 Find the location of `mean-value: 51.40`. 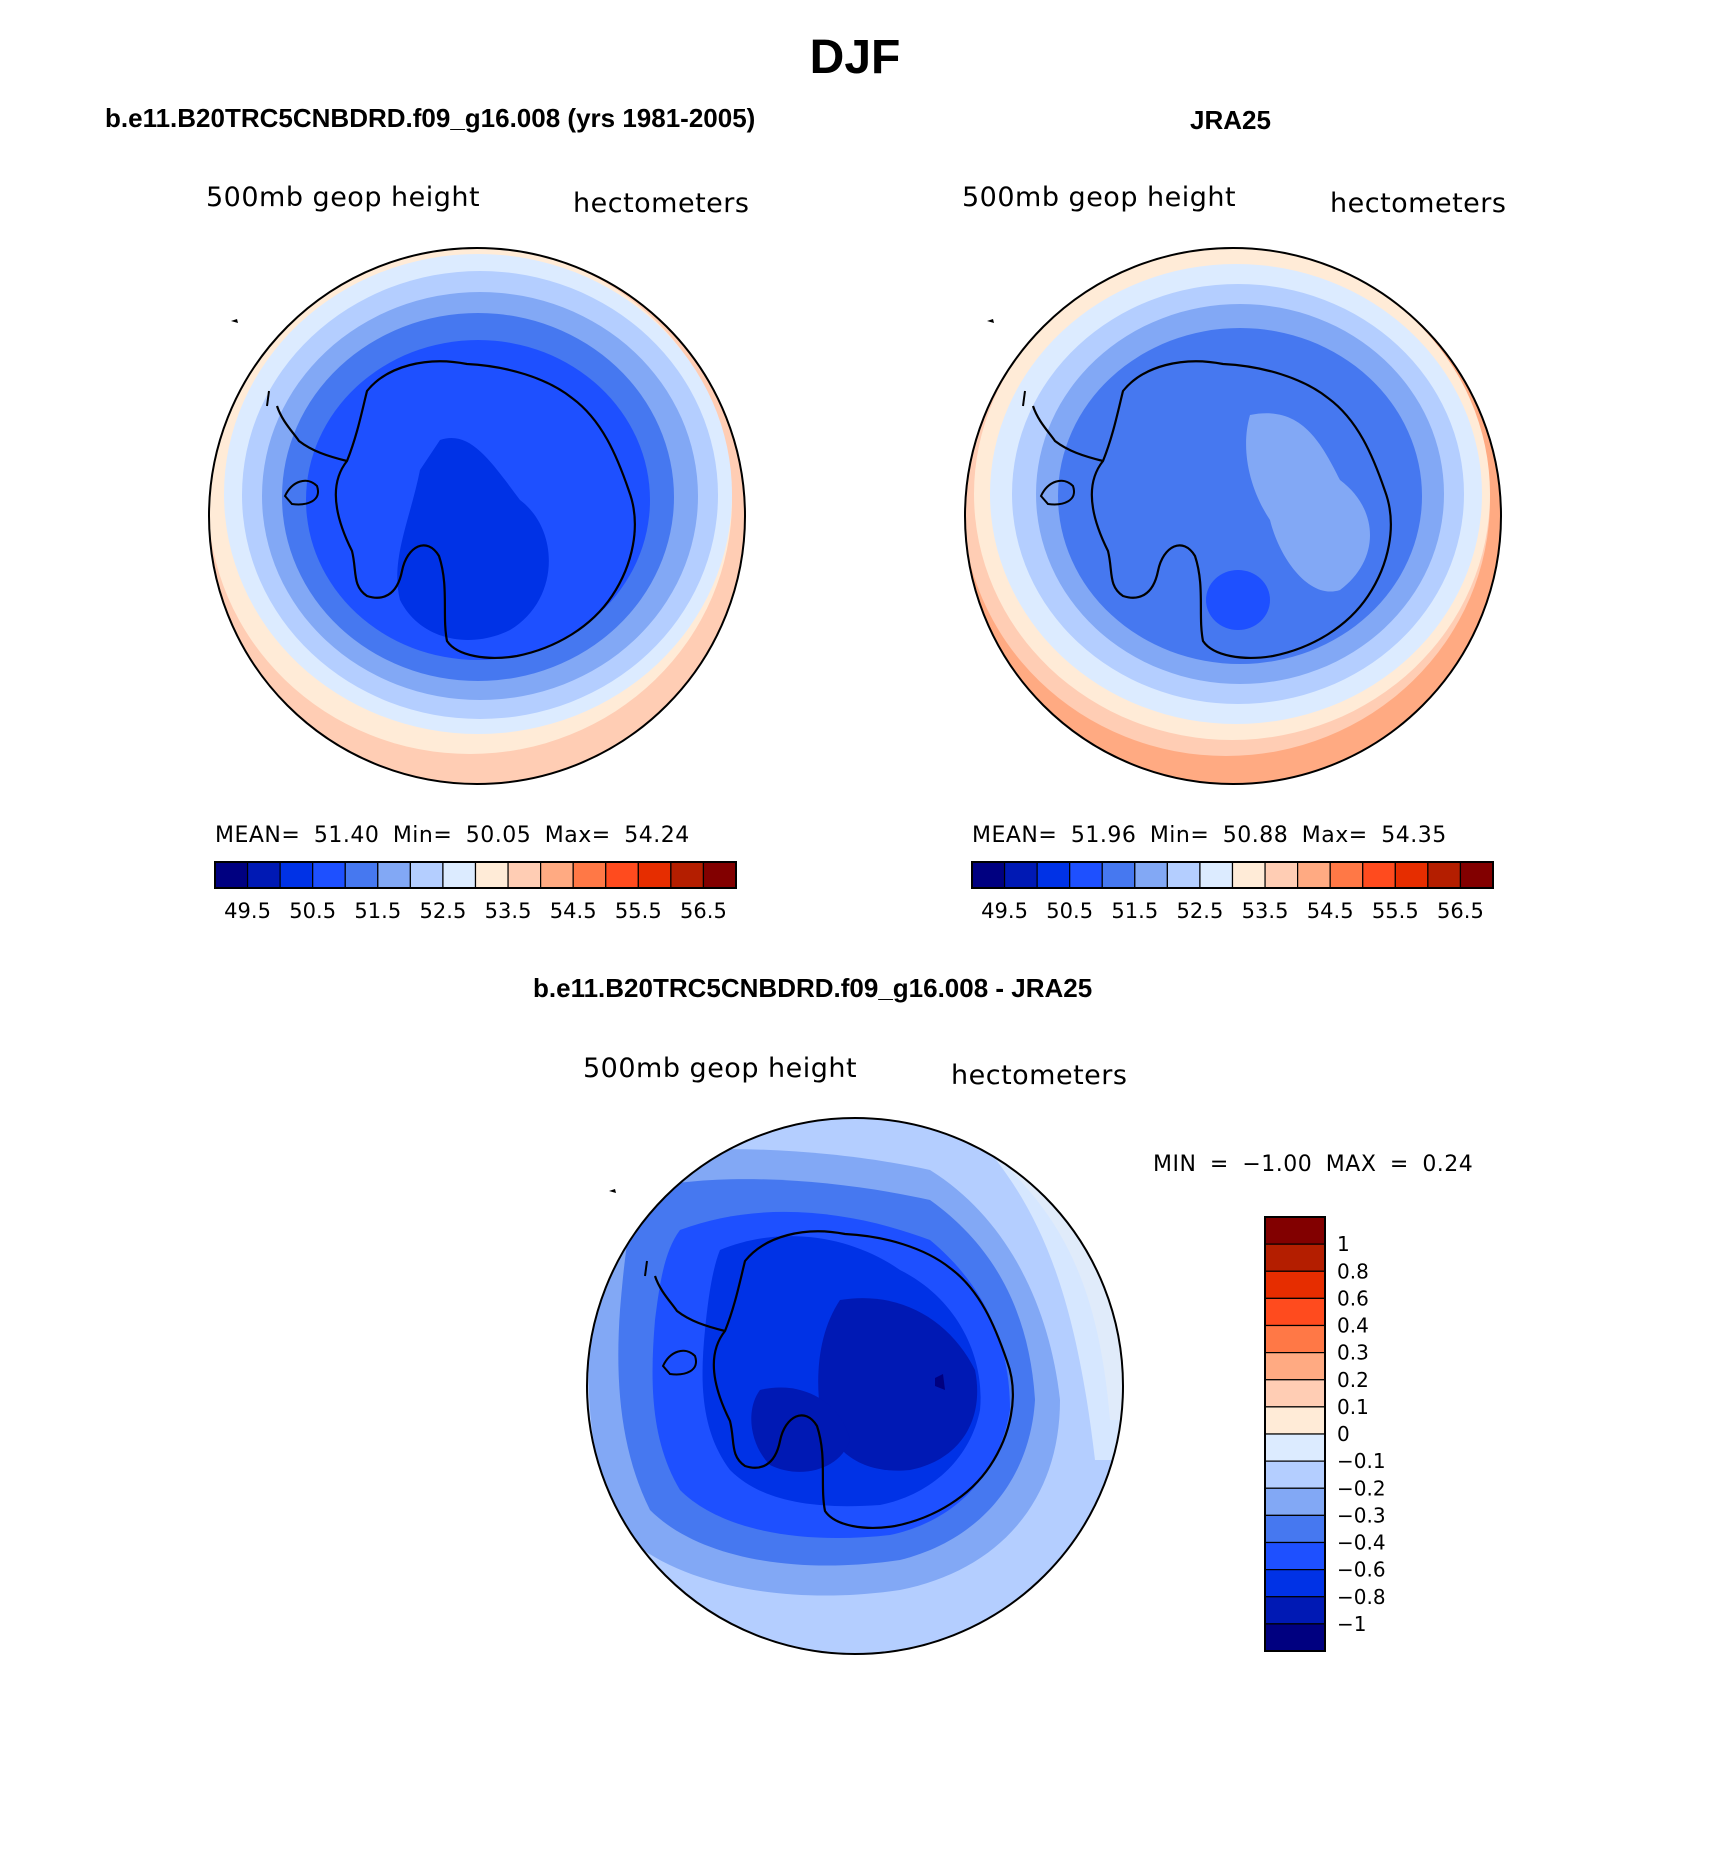

mean-value: 51.40 is located at coordinates (346, 835).